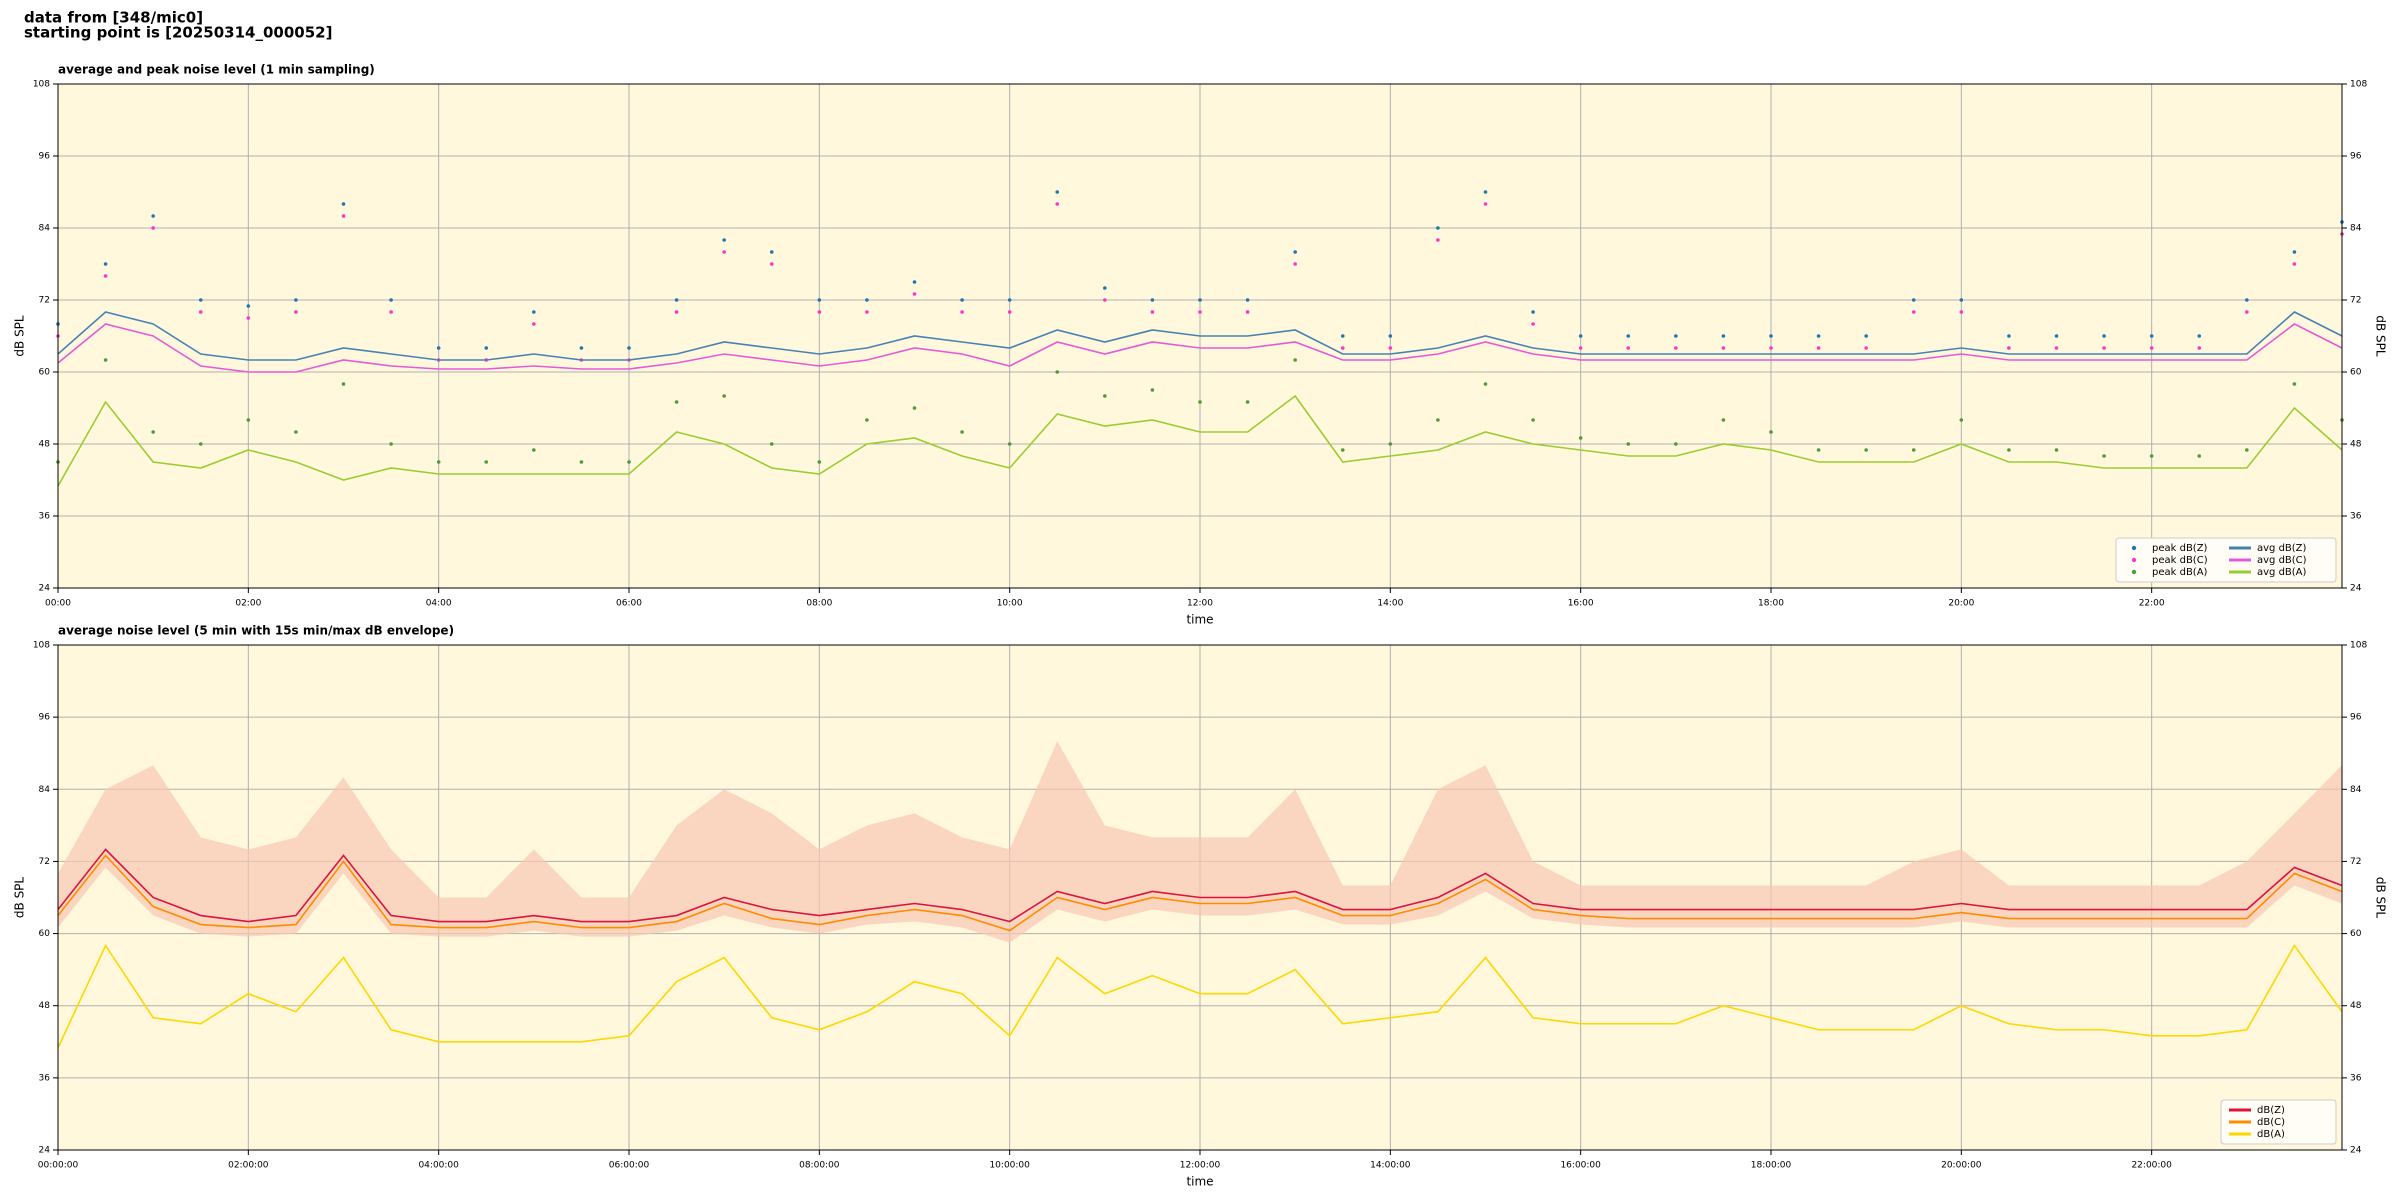  Describe the element at coordinates (1961, 1166) in the screenshot. I see `x-tick-label: 20:00:00` at that location.